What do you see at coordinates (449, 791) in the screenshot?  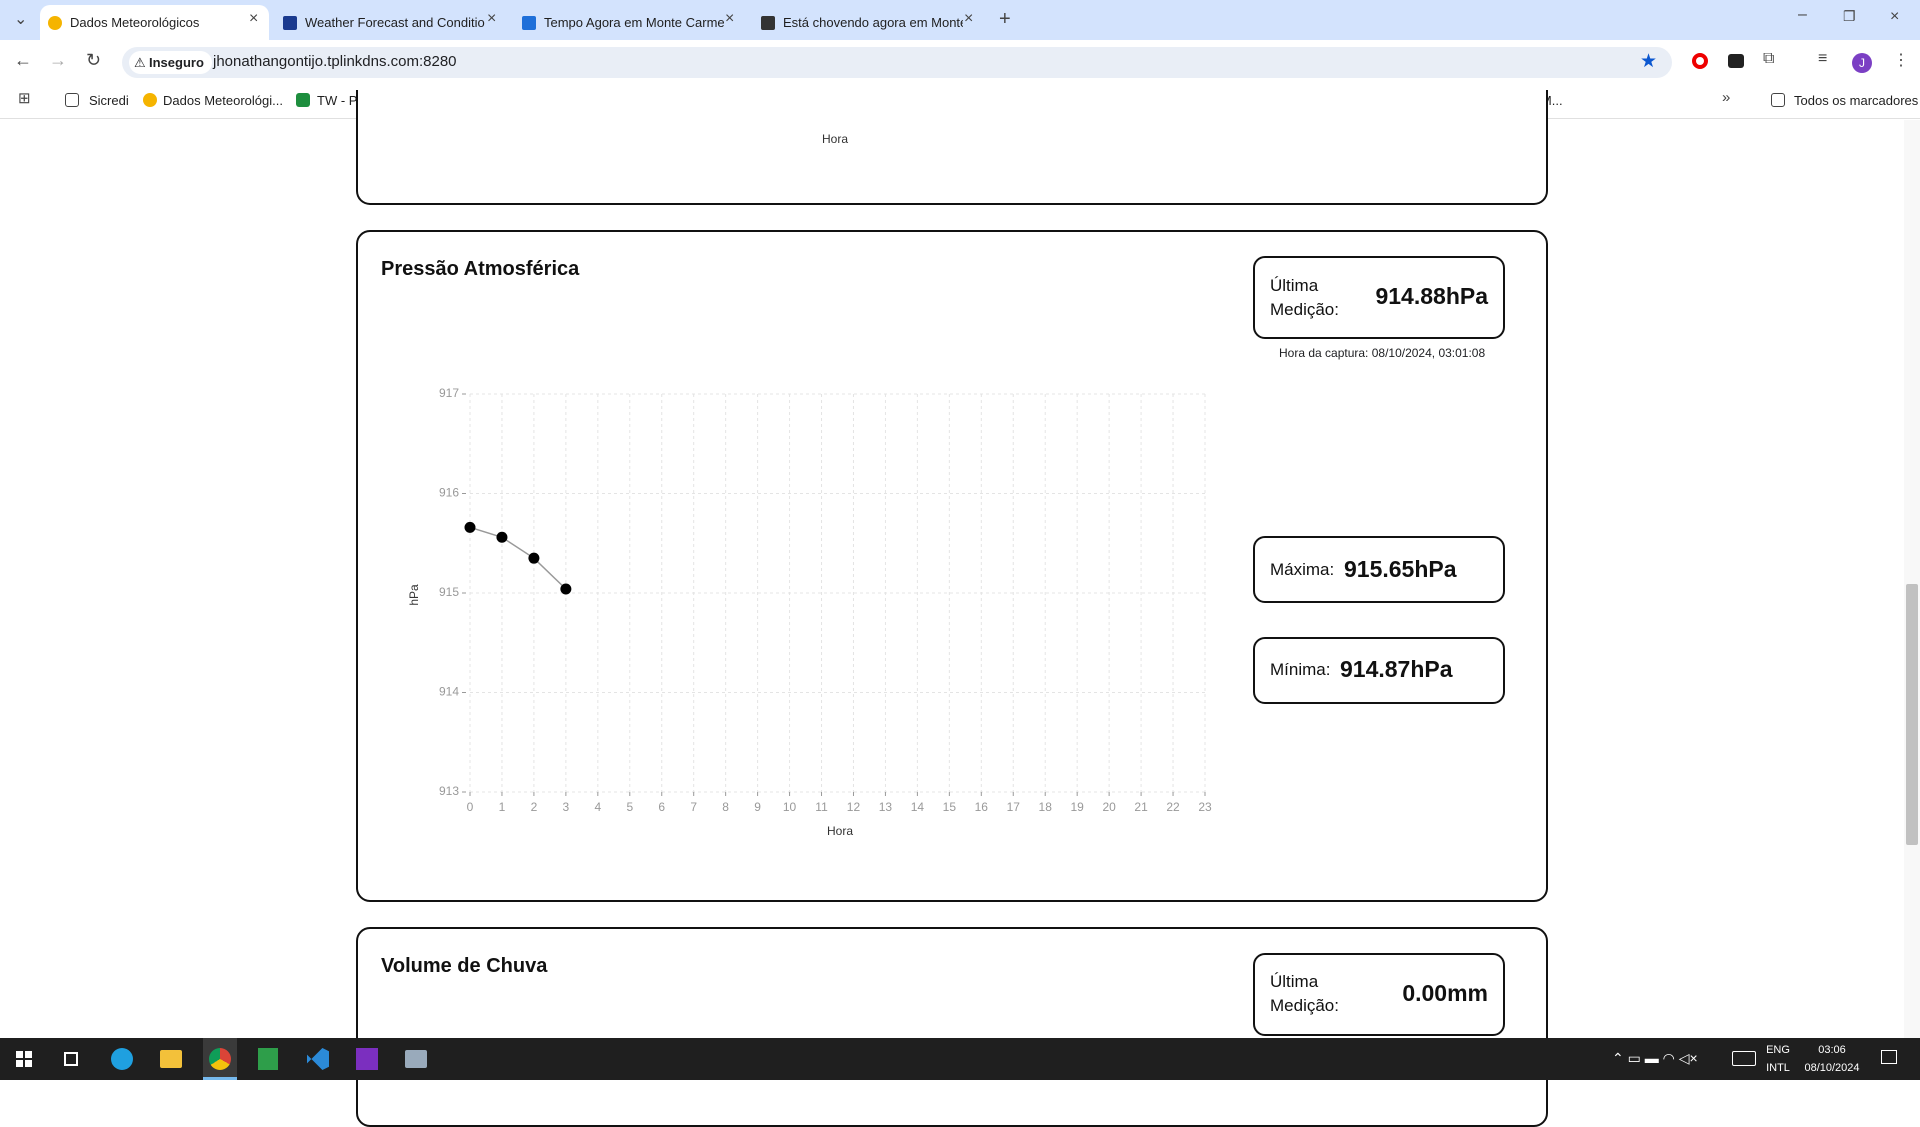 I see `y-tick-label: 913` at bounding box center [449, 791].